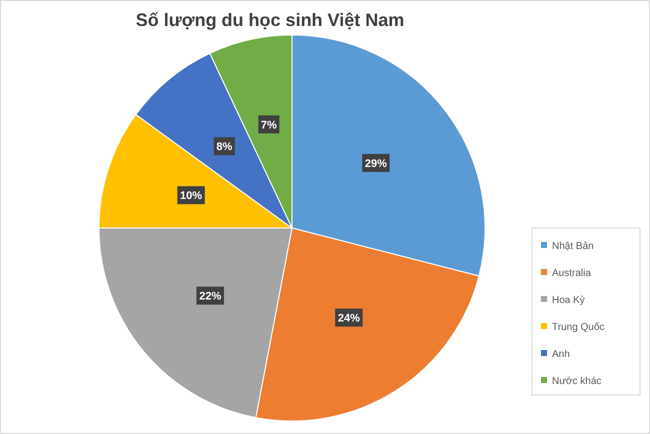  What do you see at coordinates (210, 296) in the screenshot?
I see `data-label: 22%` at bounding box center [210, 296].